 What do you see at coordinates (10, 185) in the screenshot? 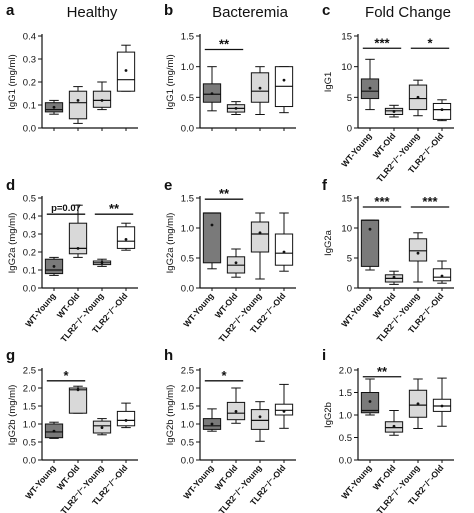
I see `panel-letter-d: d` at bounding box center [10, 185].